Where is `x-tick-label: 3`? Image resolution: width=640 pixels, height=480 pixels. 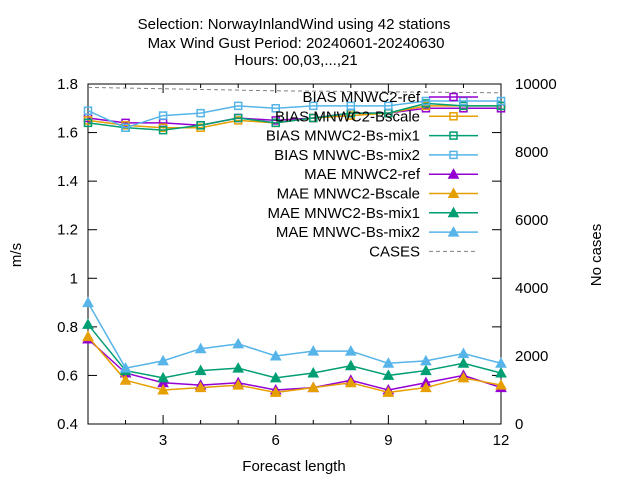
x-tick-label: 3 is located at coordinates (163, 440).